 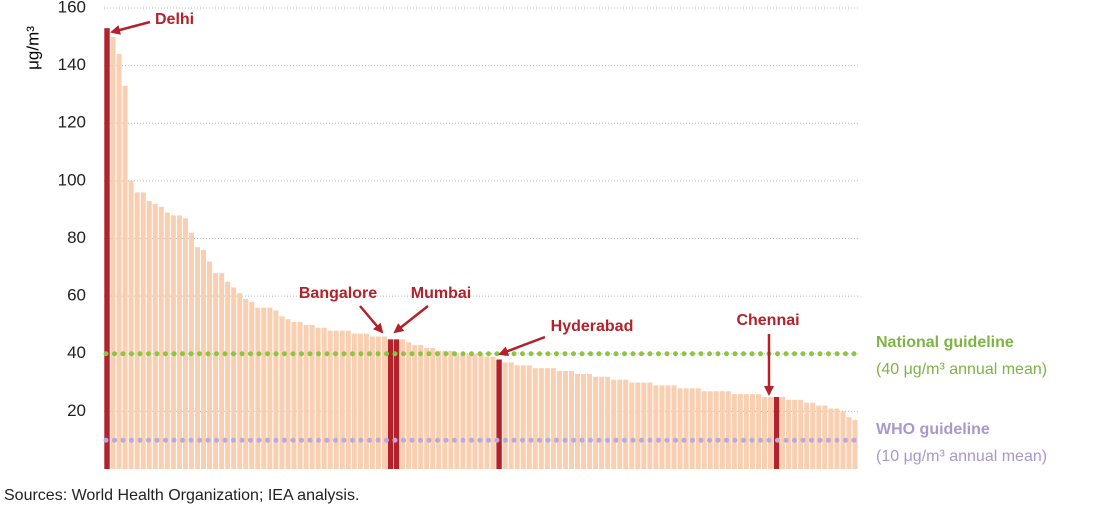 What do you see at coordinates (338, 293) in the screenshot?
I see `annotation-label: Bangalore` at bounding box center [338, 293].